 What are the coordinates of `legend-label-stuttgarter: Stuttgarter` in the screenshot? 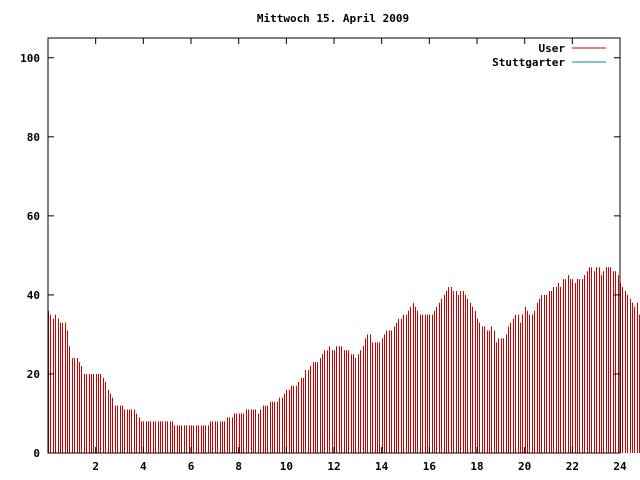 It's located at (528, 62).